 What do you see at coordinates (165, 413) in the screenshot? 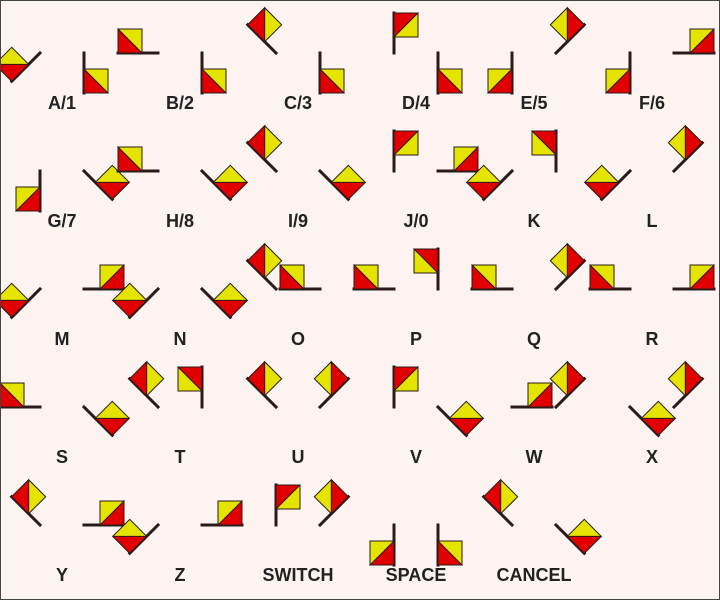
I see `semaphore-signal: T` at bounding box center [165, 413].